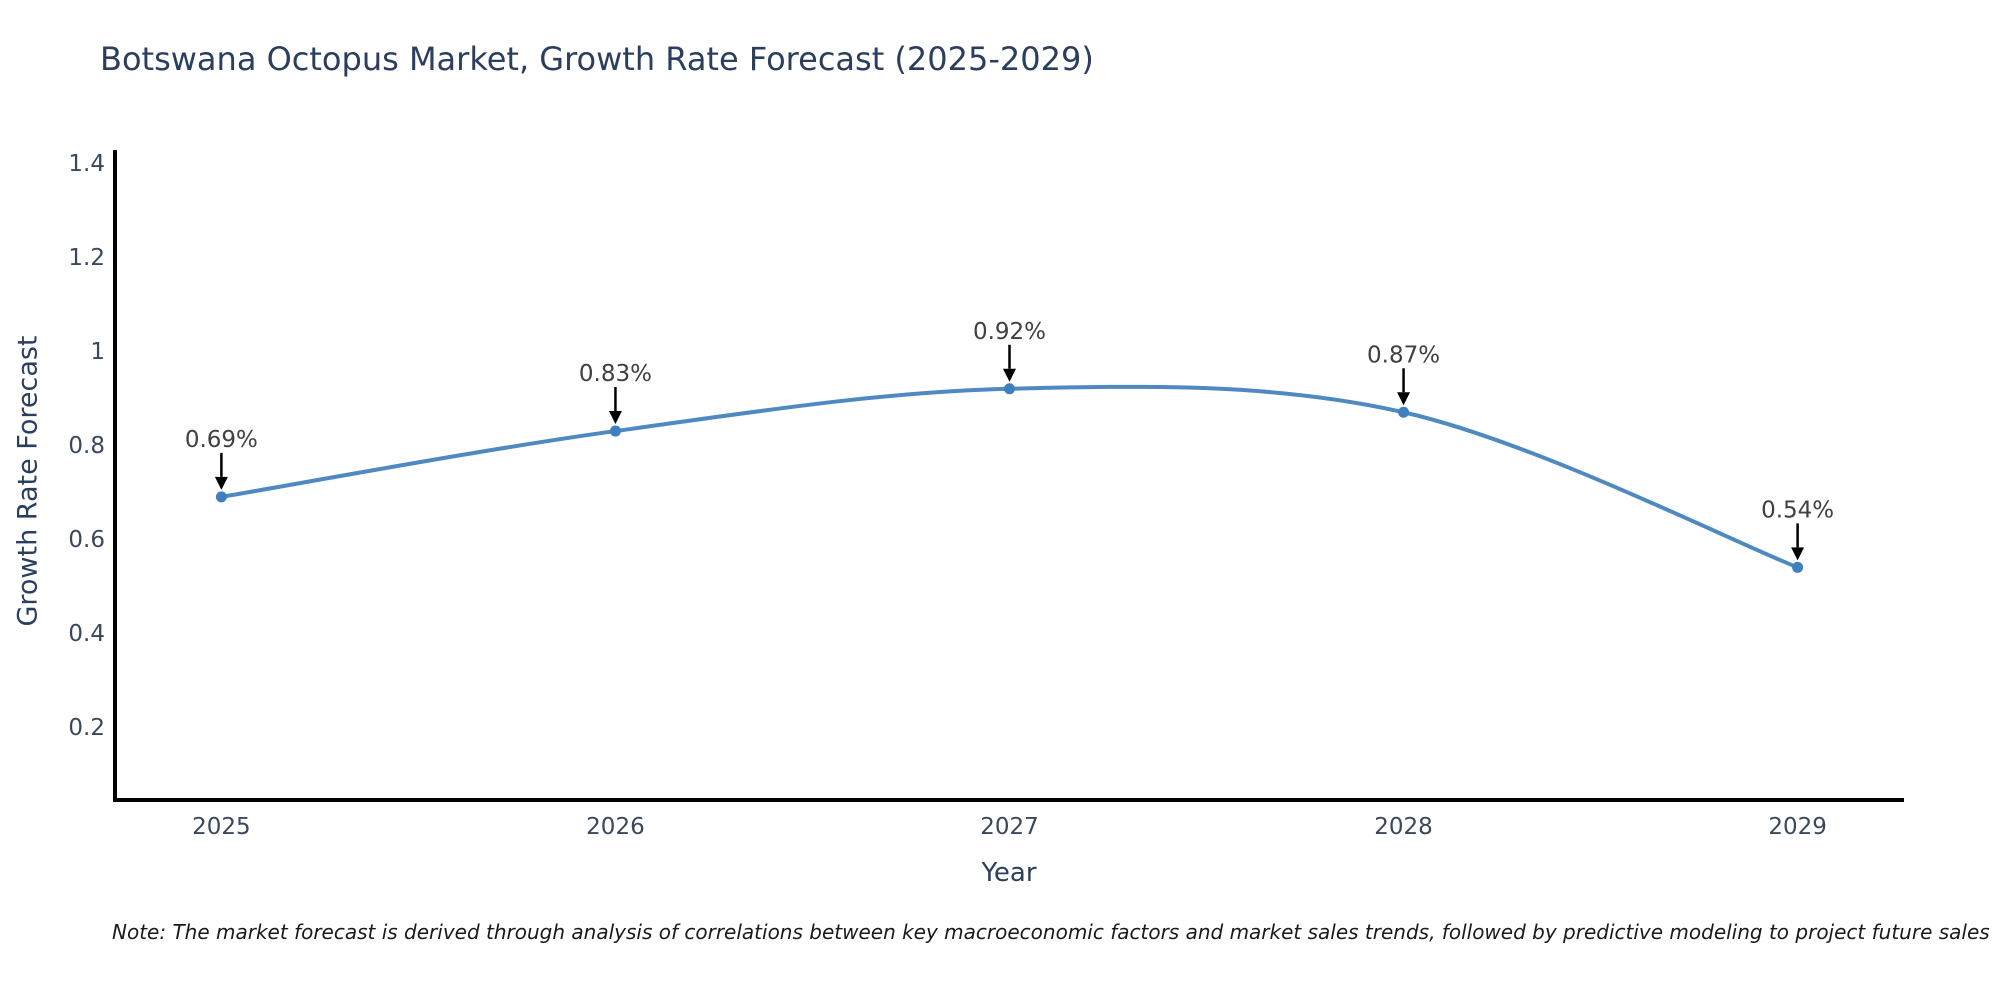 The image size is (2000, 1000). Describe the element at coordinates (615, 827) in the screenshot. I see `x-tick-label-2026: 2026` at that location.